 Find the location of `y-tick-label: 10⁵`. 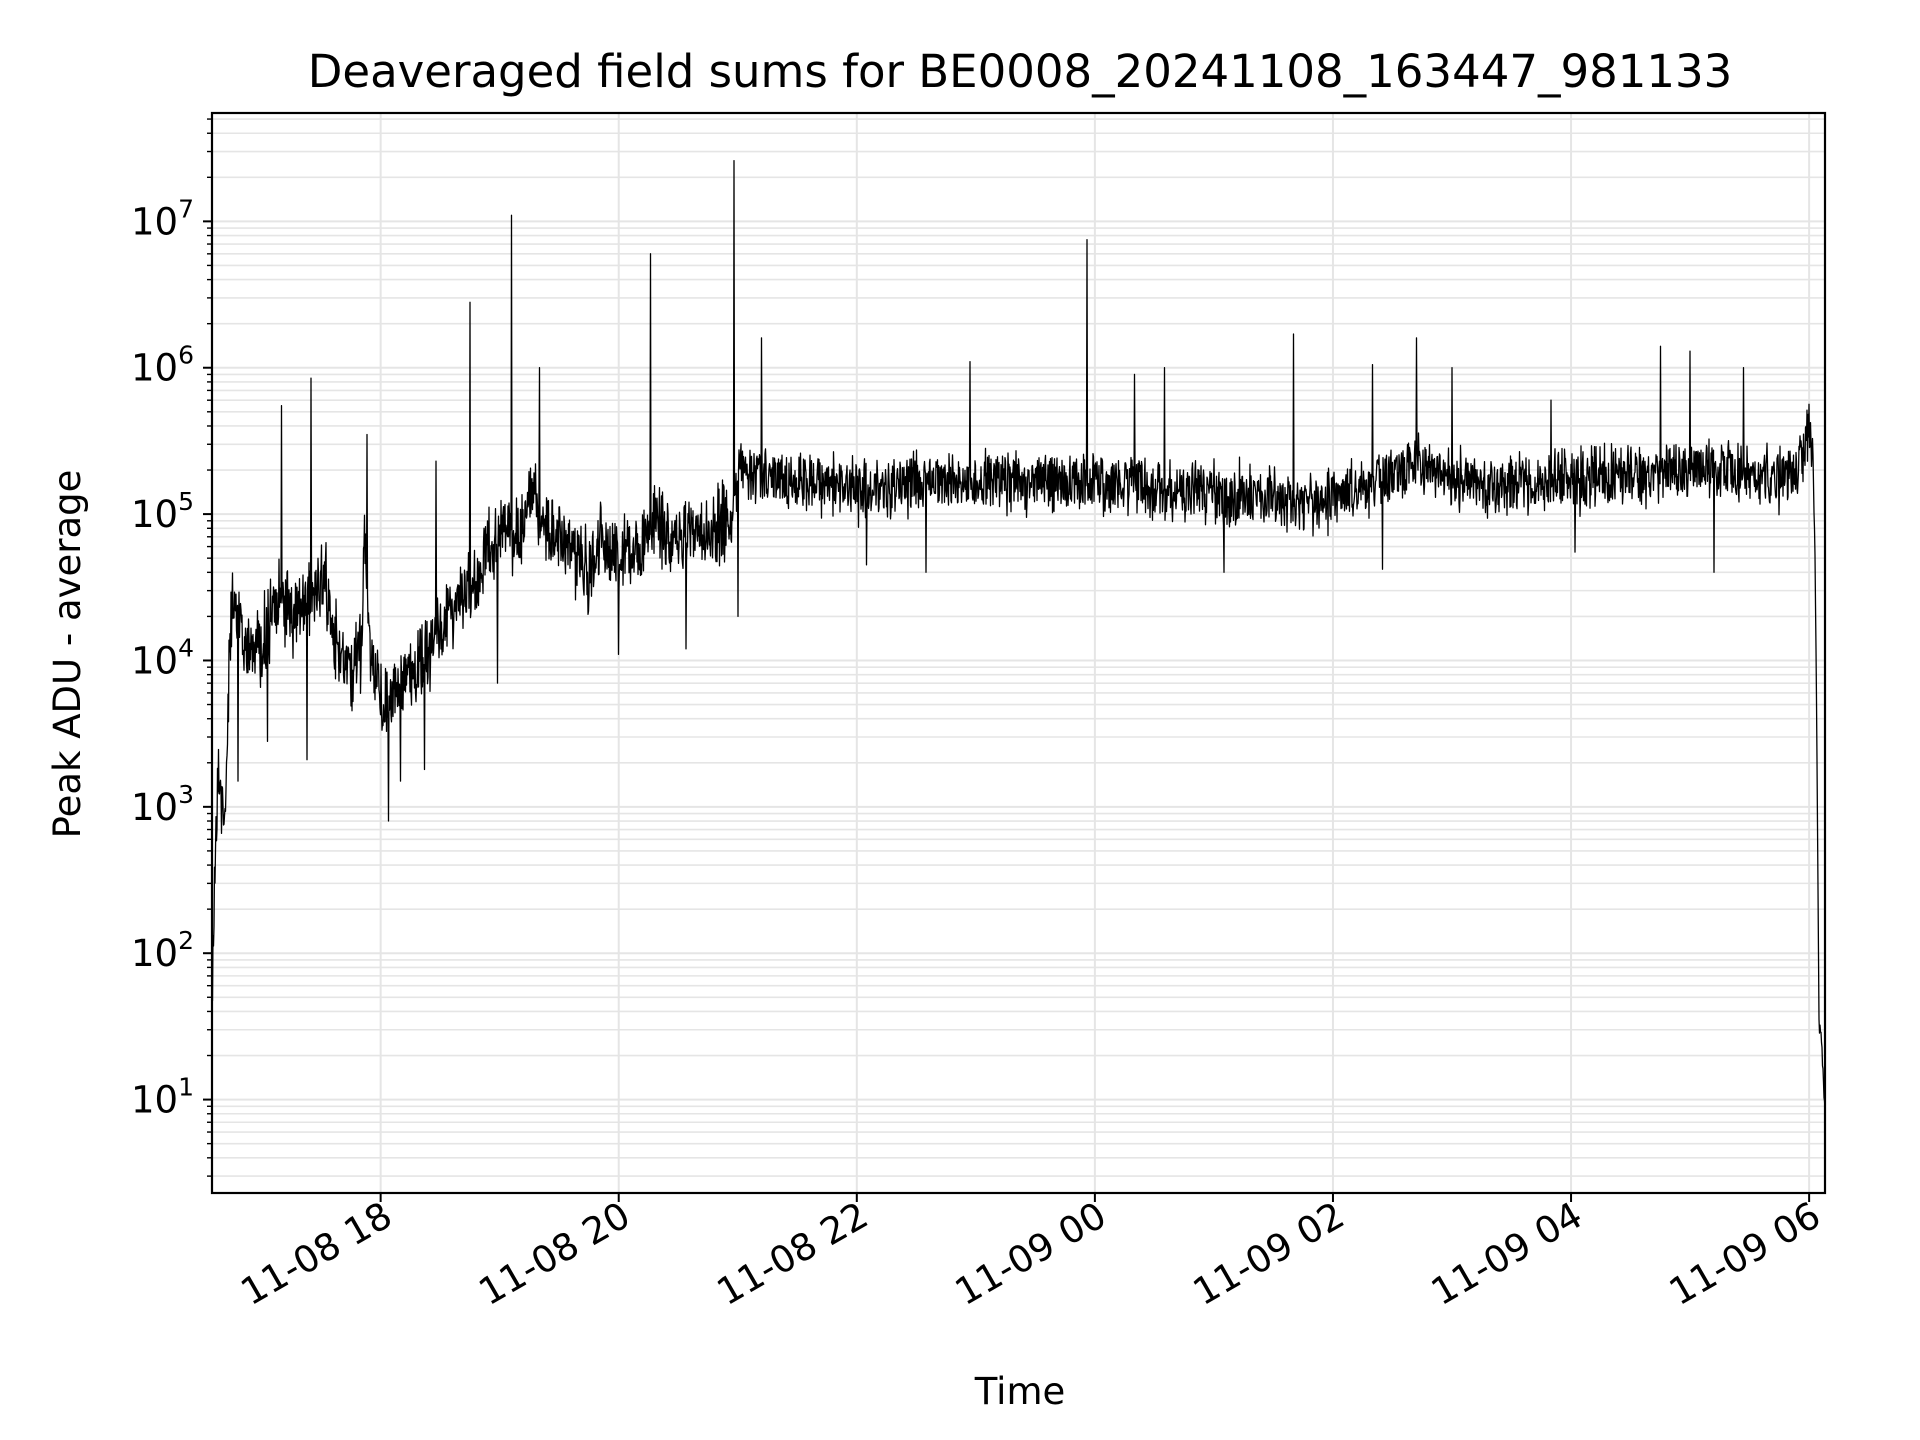

y-tick-label: 10⁵ is located at coordinates (162, 511).